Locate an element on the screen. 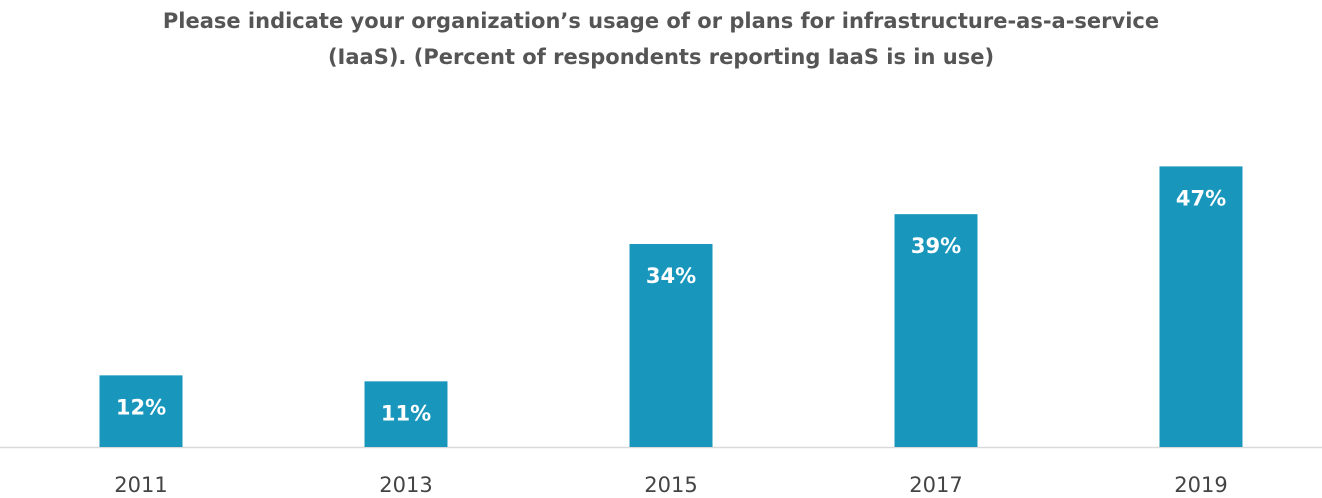 The height and width of the screenshot is (498, 1322). x-tick-label: 2015 is located at coordinates (670, 485).